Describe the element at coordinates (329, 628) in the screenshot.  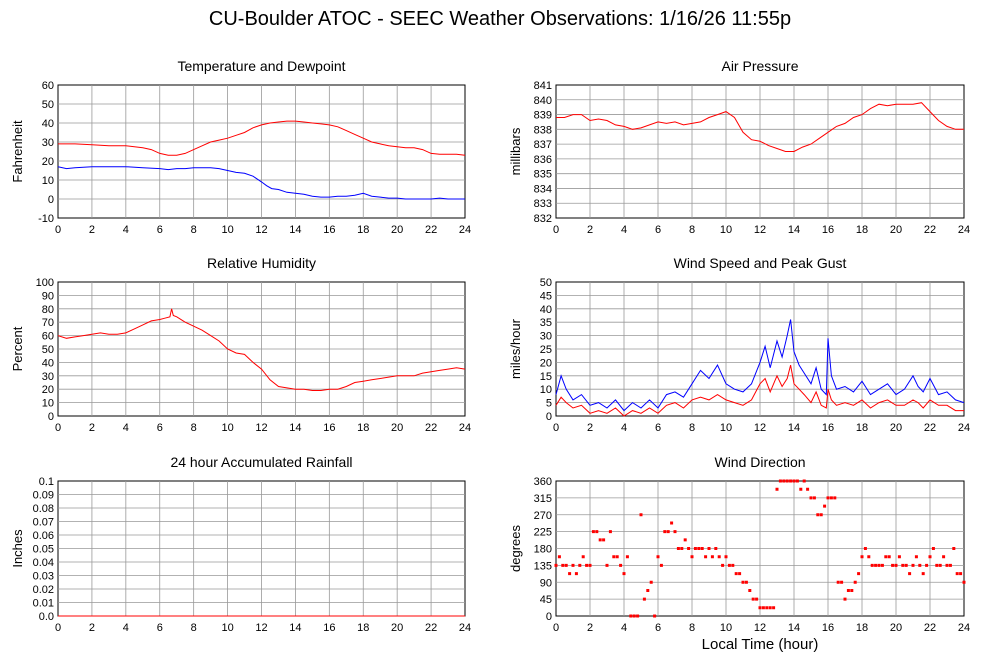
I see `chart-5-x-tick-label: 16` at that location.